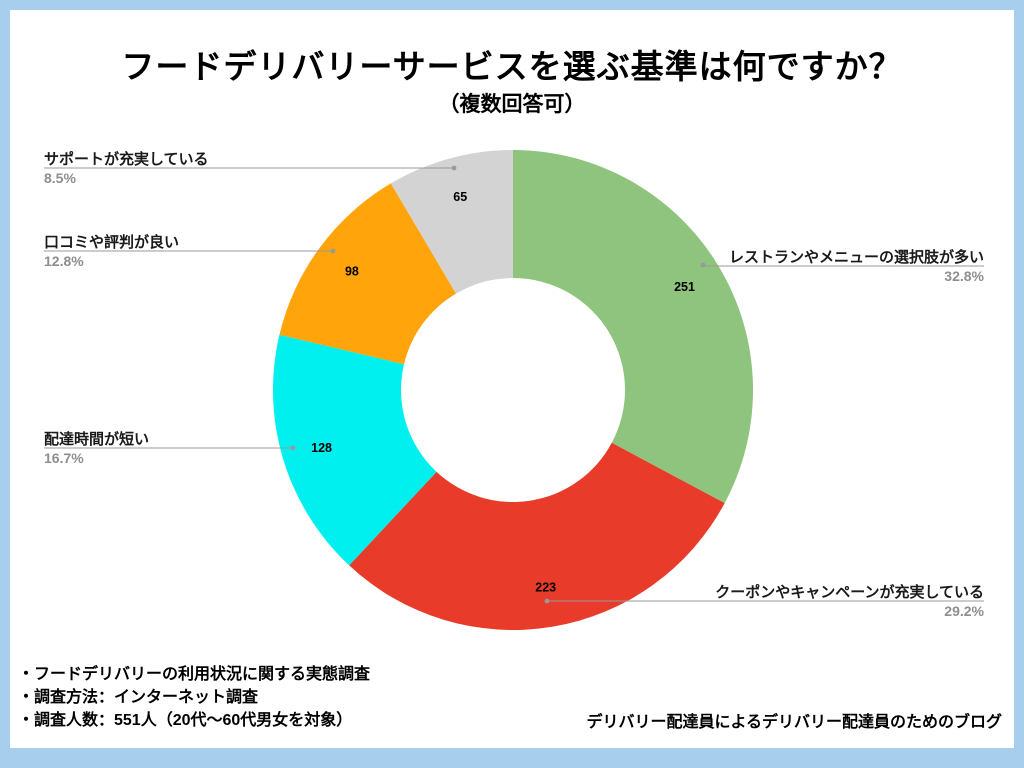  I want to click on slice-percent-label: 32.8%, so click(964, 276).